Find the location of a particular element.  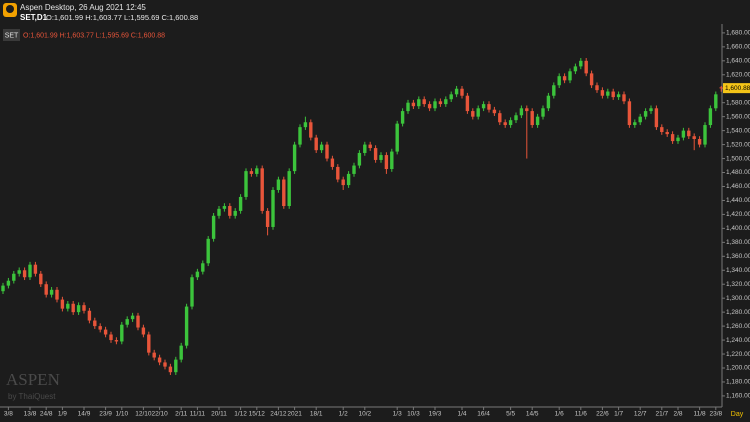

x-tick-label: 1/7 is located at coordinates (618, 414).